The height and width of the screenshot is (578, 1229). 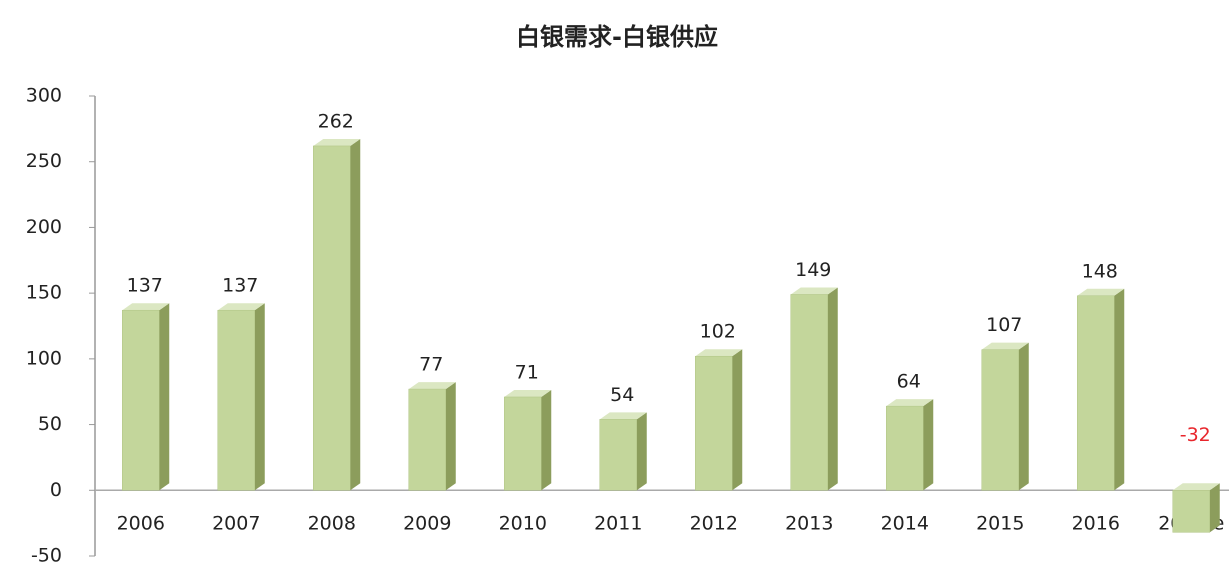 What do you see at coordinates (618, 524) in the screenshot?
I see `x-tick-label: 2011` at bounding box center [618, 524].